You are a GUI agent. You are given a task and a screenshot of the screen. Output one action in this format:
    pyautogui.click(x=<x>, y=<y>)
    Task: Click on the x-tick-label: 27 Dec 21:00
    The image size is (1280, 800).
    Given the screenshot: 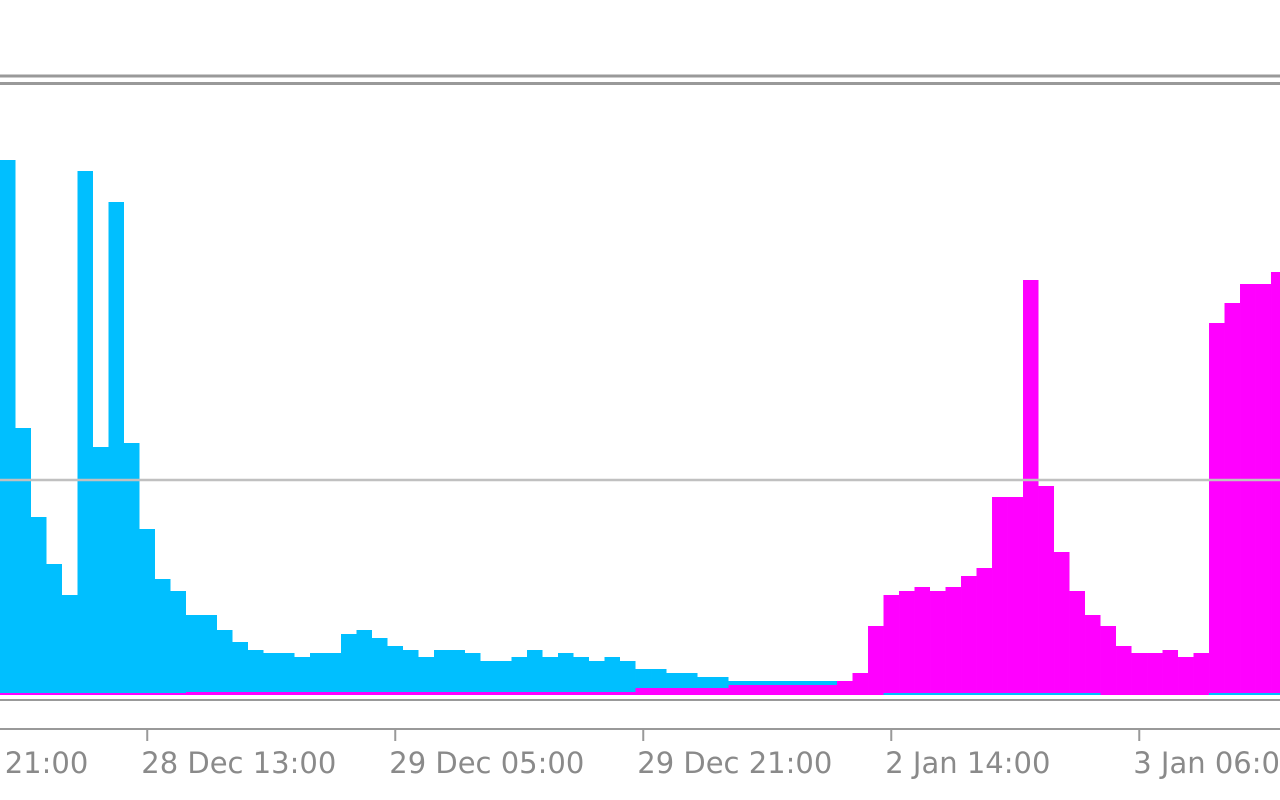 What is the action you would take?
    pyautogui.click(x=44, y=763)
    